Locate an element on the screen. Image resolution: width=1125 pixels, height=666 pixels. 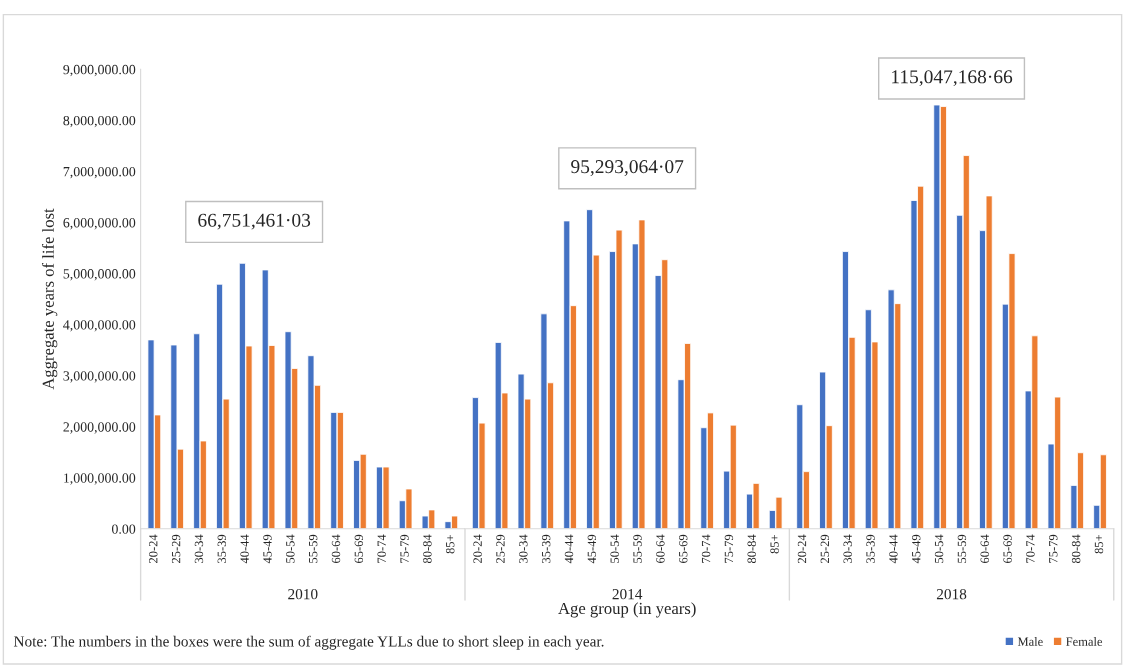
legend-label: Male is located at coordinates (1030, 641).